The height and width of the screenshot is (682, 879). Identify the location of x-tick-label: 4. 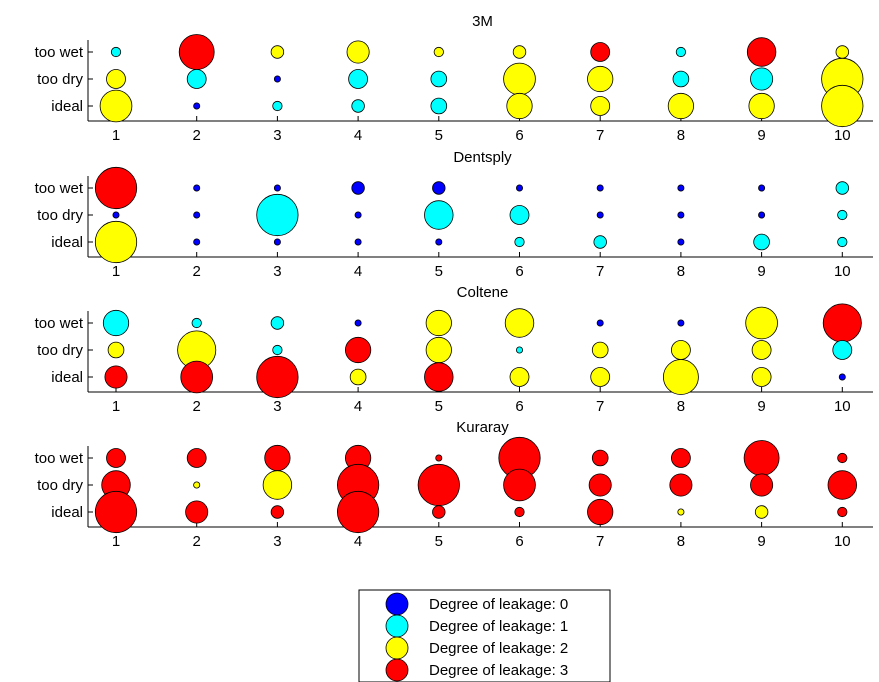
(358, 406).